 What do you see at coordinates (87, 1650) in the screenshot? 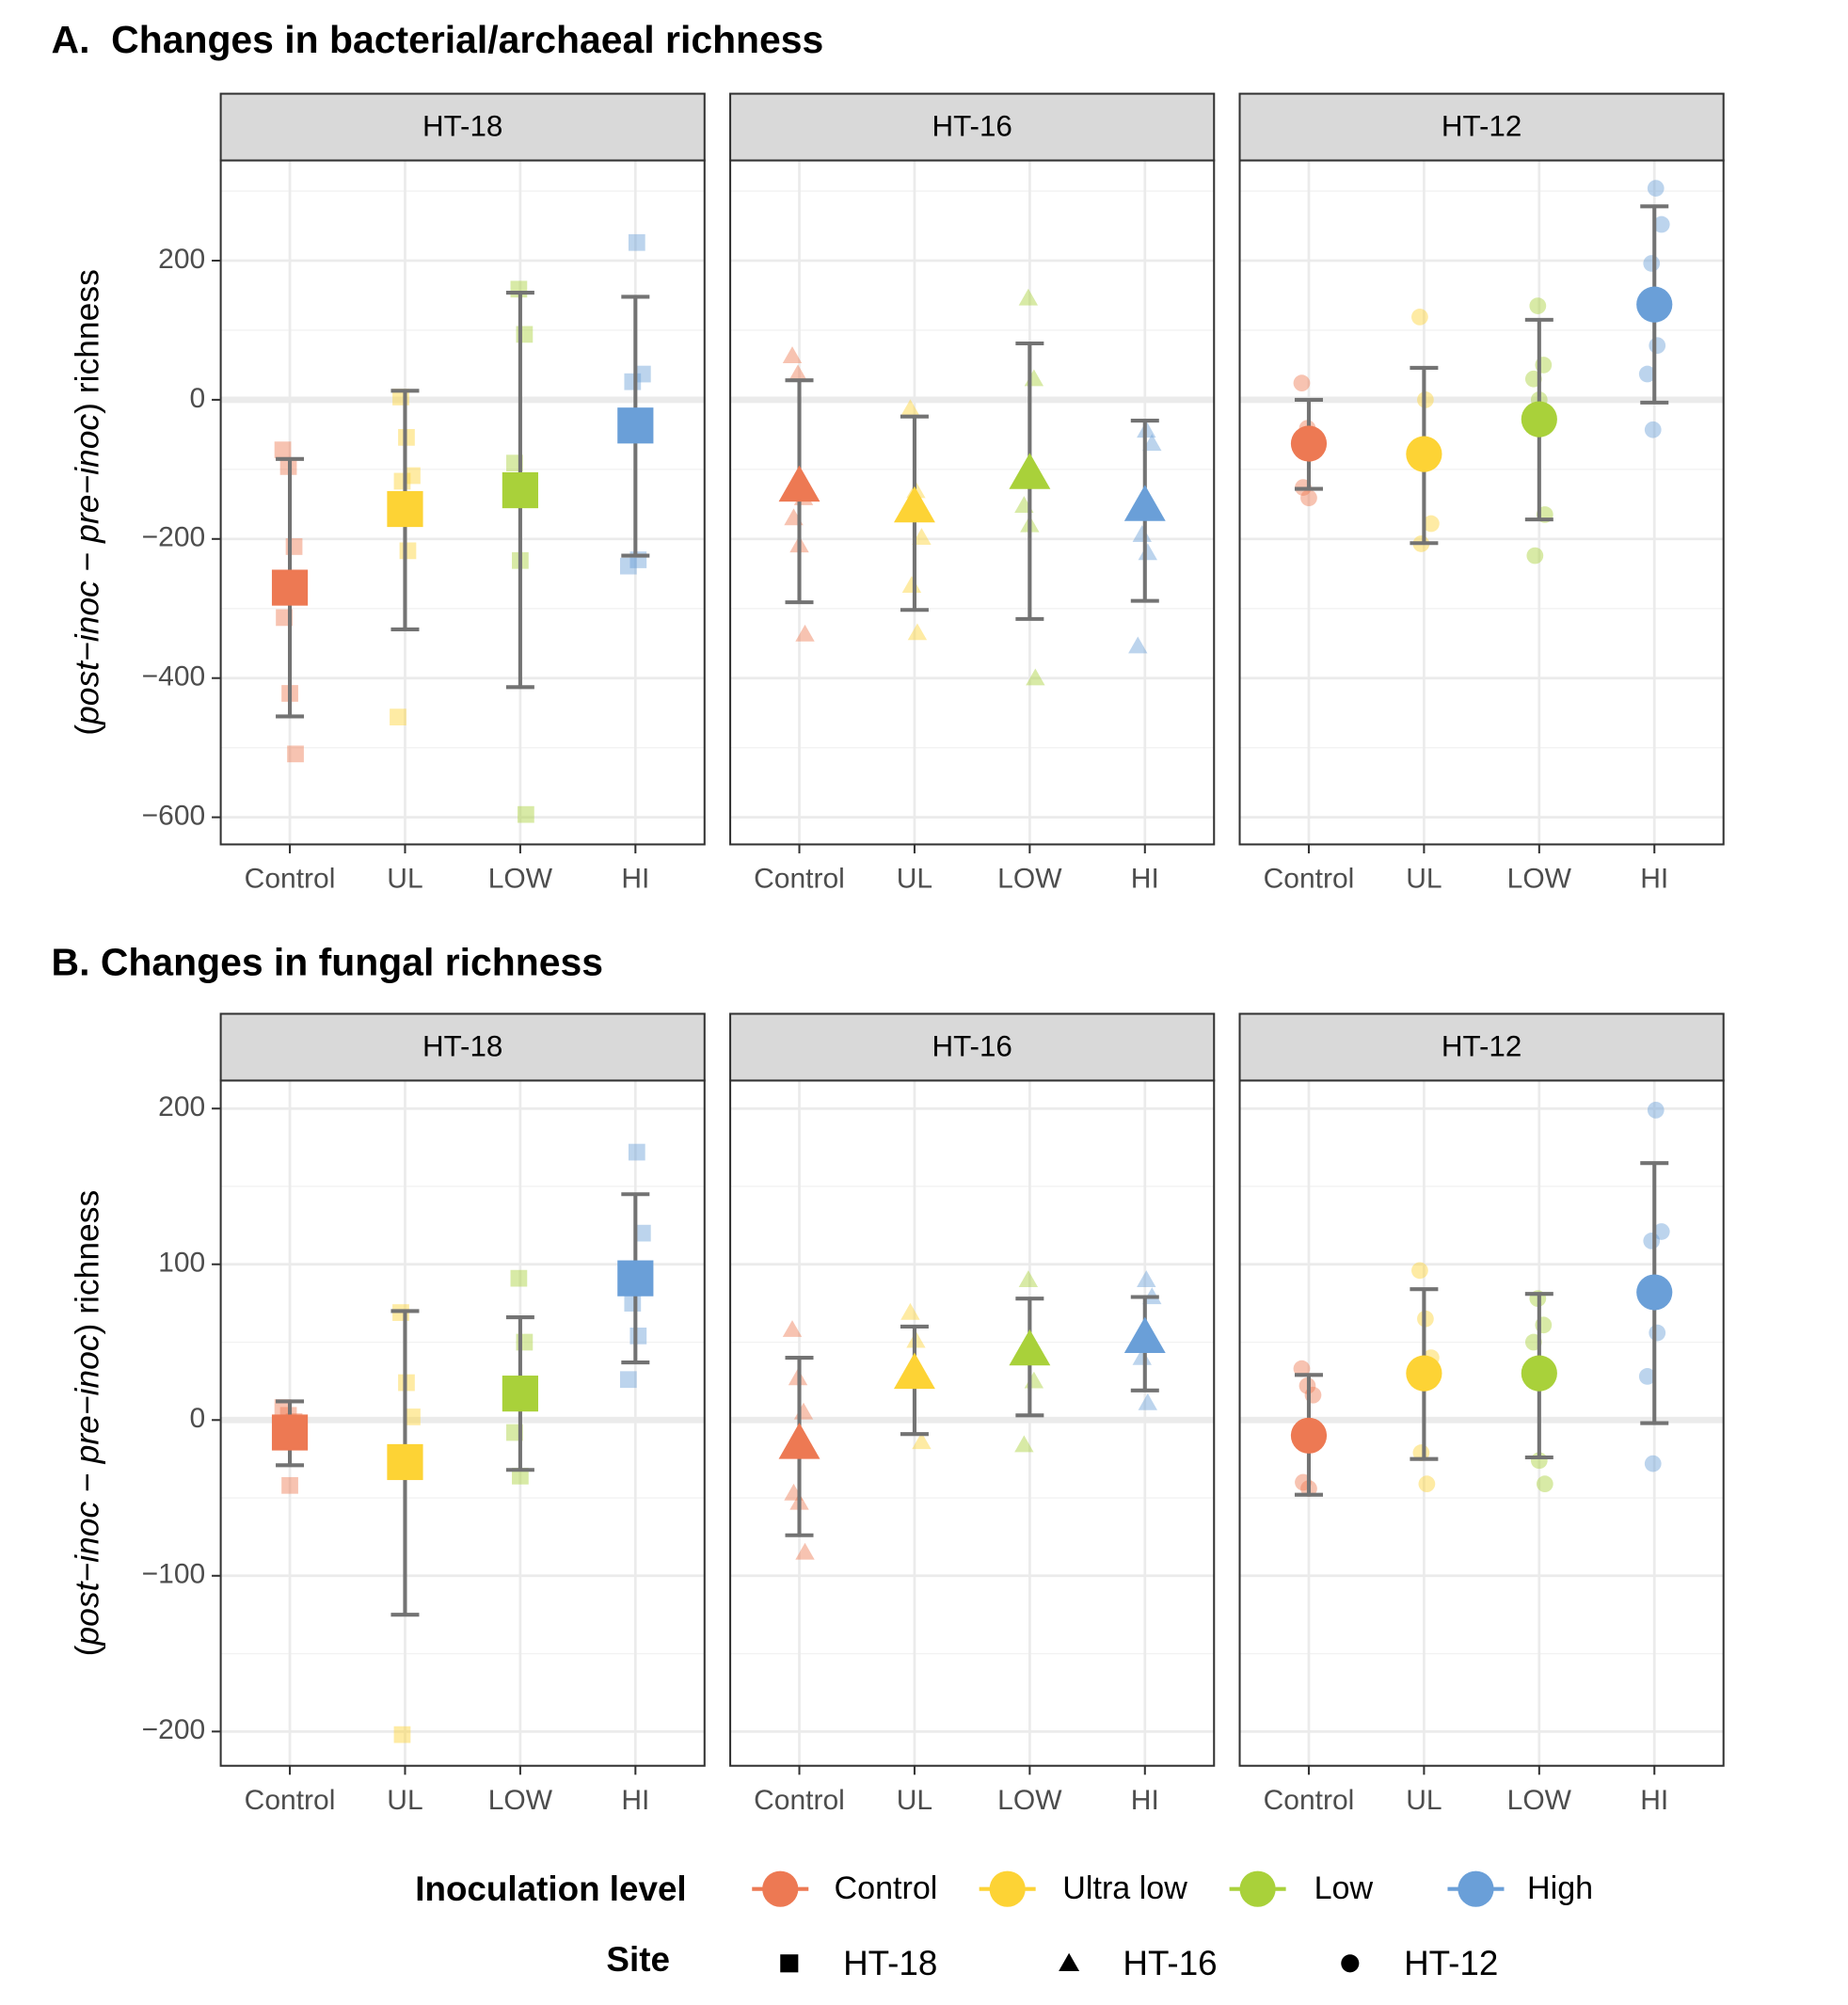
I see `y-label-part: (` at bounding box center [87, 1650].